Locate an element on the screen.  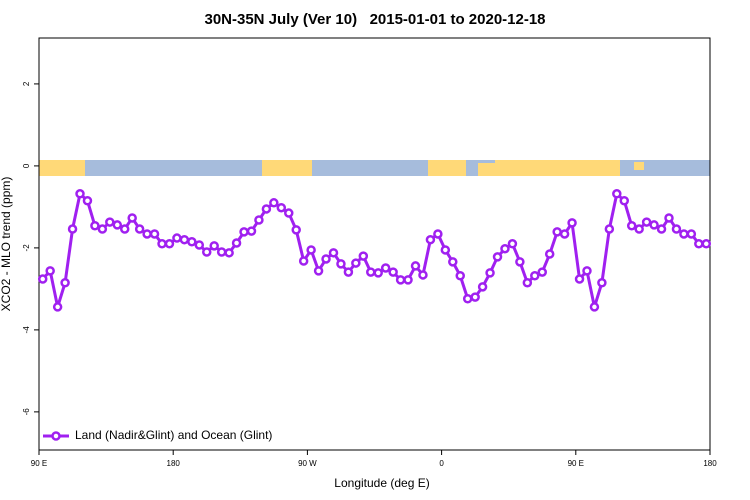
y-tick-label: -6 is located at coordinates (26, 412).